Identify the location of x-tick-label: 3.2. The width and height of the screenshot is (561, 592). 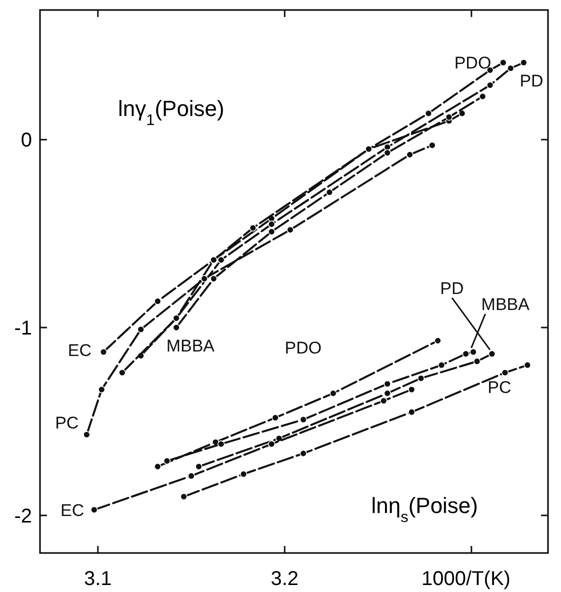
(284, 579).